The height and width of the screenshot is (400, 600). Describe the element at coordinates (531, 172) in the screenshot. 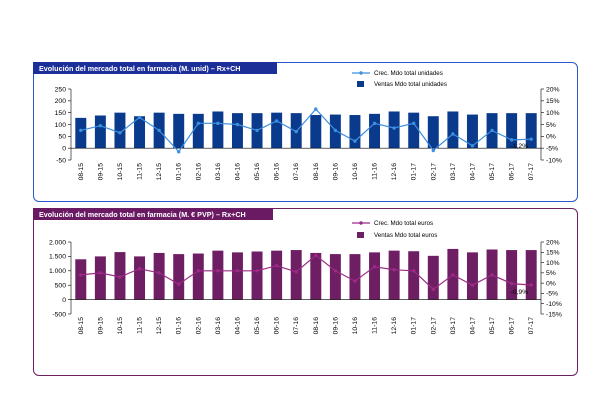

I see `category-label: 07-17` at that location.